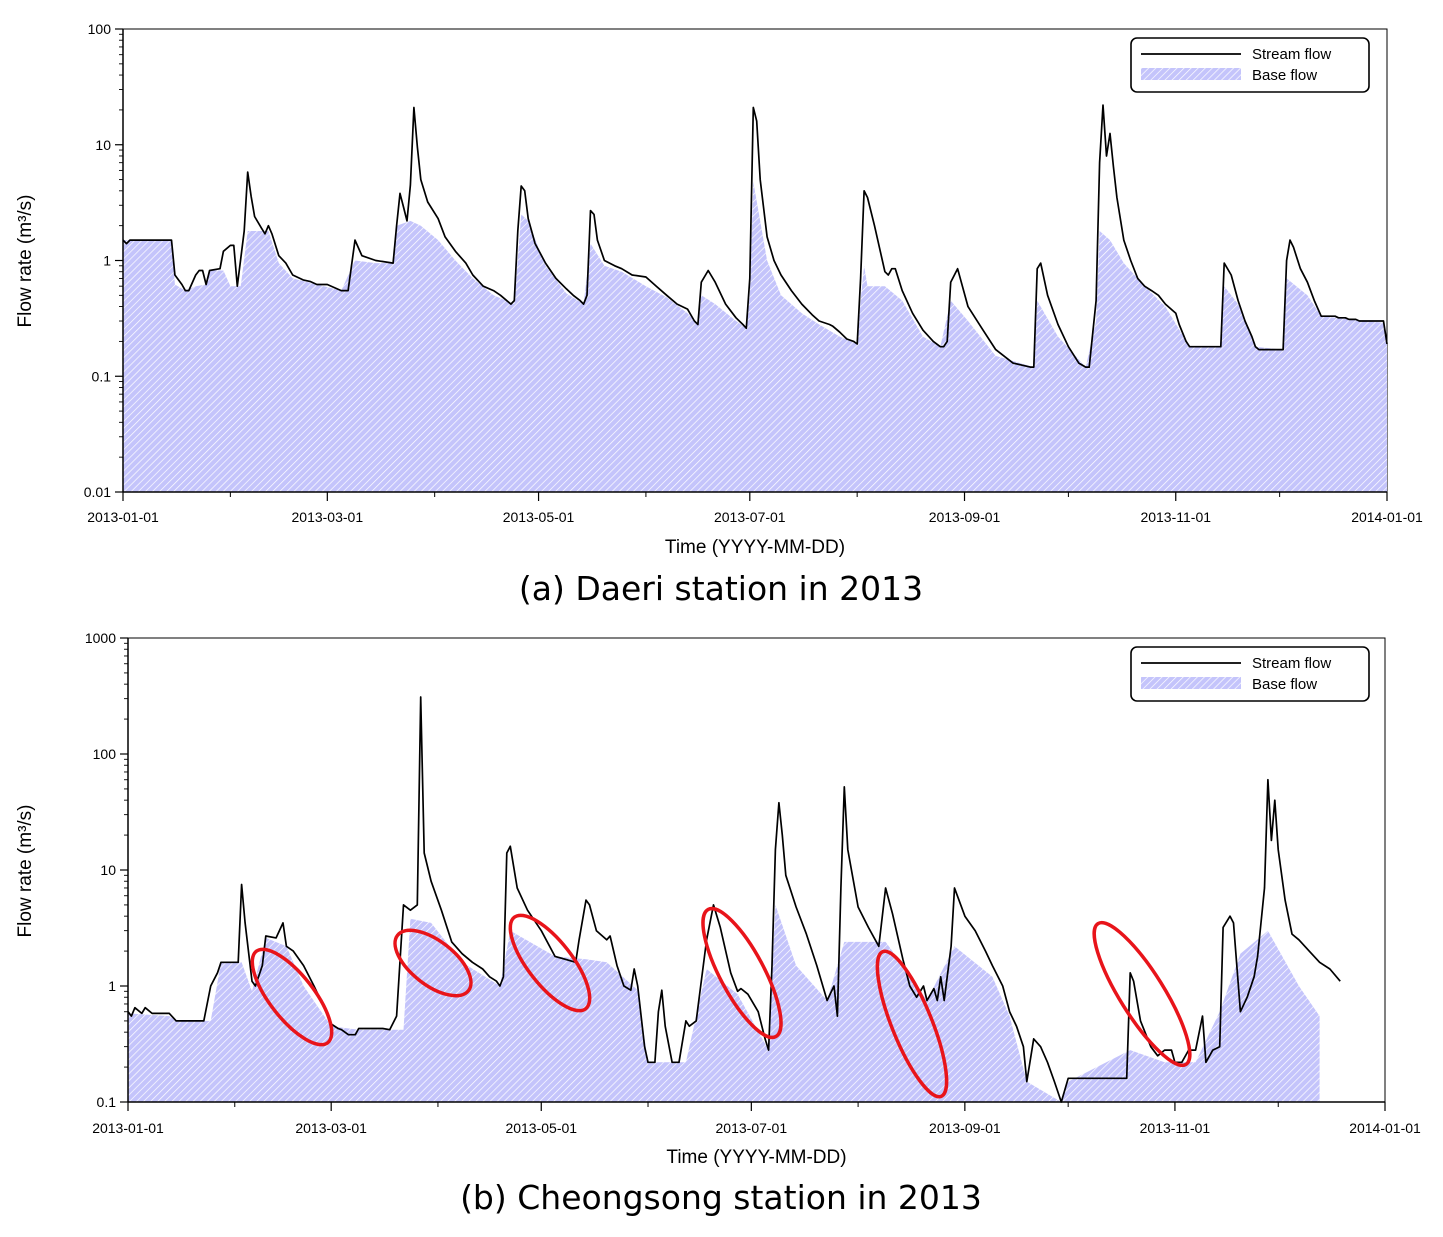 The height and width of the screenshot is (1237, 1443). I want to click on y-tick-label: 1000, so click(100, 638).